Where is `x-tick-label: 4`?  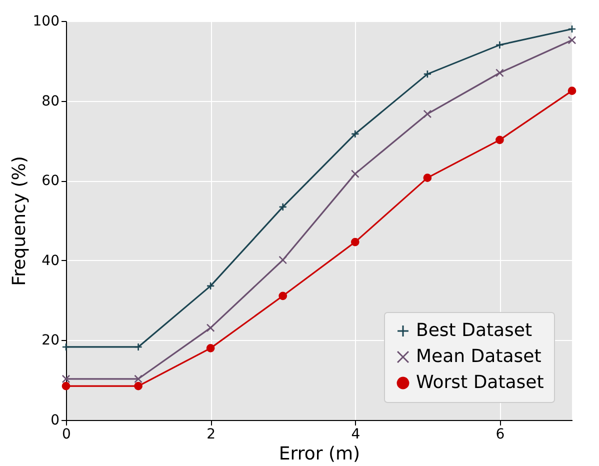 x-tick-label: 4 is located at coordinates (355, 434).